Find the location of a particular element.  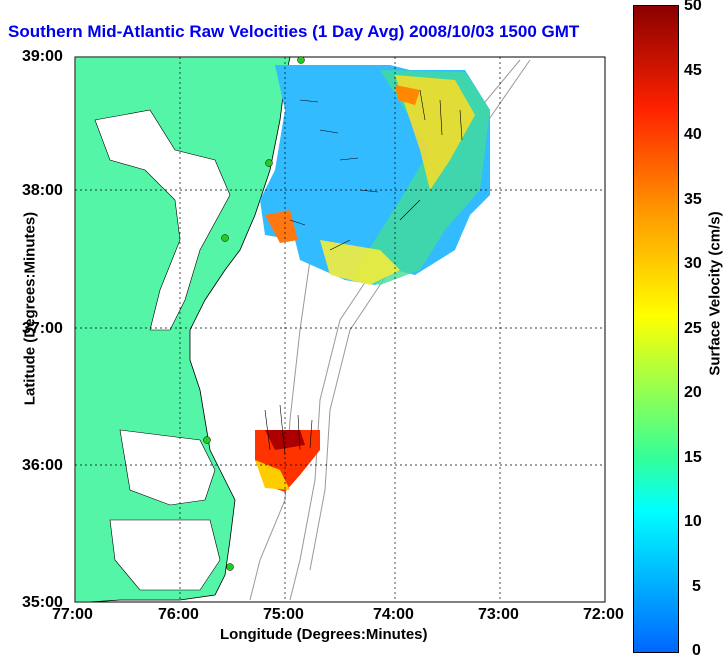

y-tick: 35:00 is located at coordinates (42, 602).